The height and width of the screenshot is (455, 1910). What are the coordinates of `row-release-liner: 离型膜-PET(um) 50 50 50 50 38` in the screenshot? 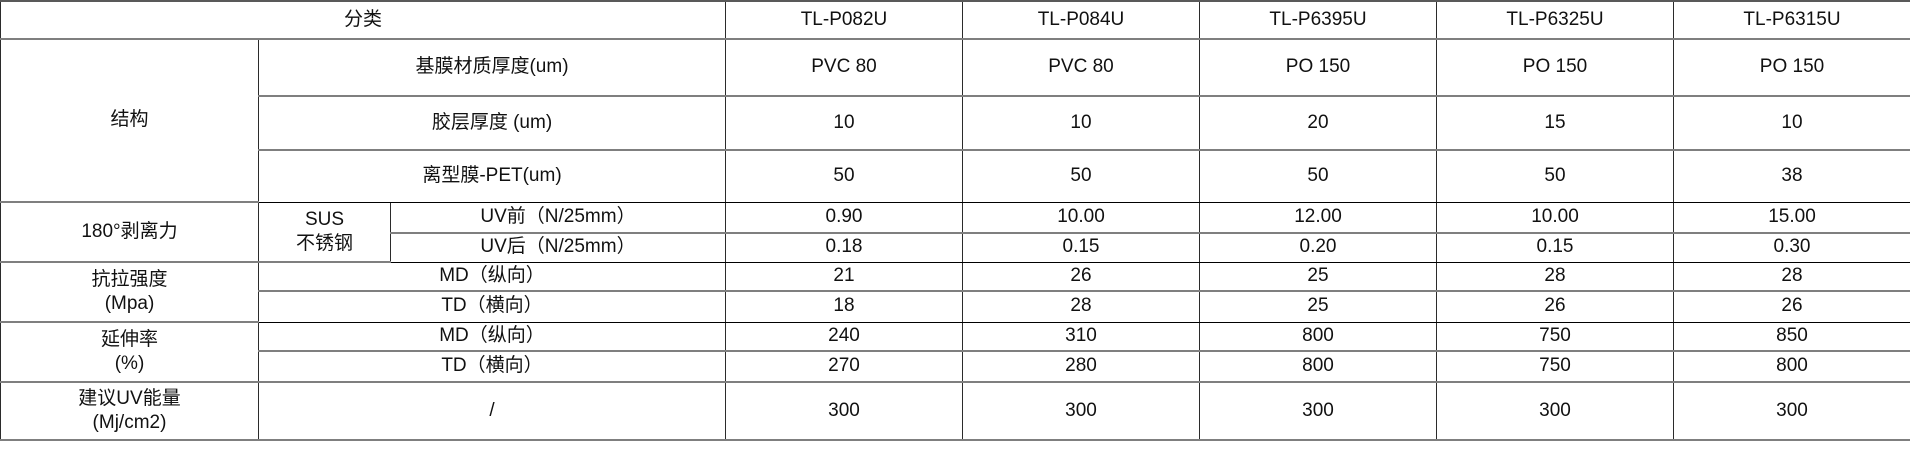 It's located at (955, 176).